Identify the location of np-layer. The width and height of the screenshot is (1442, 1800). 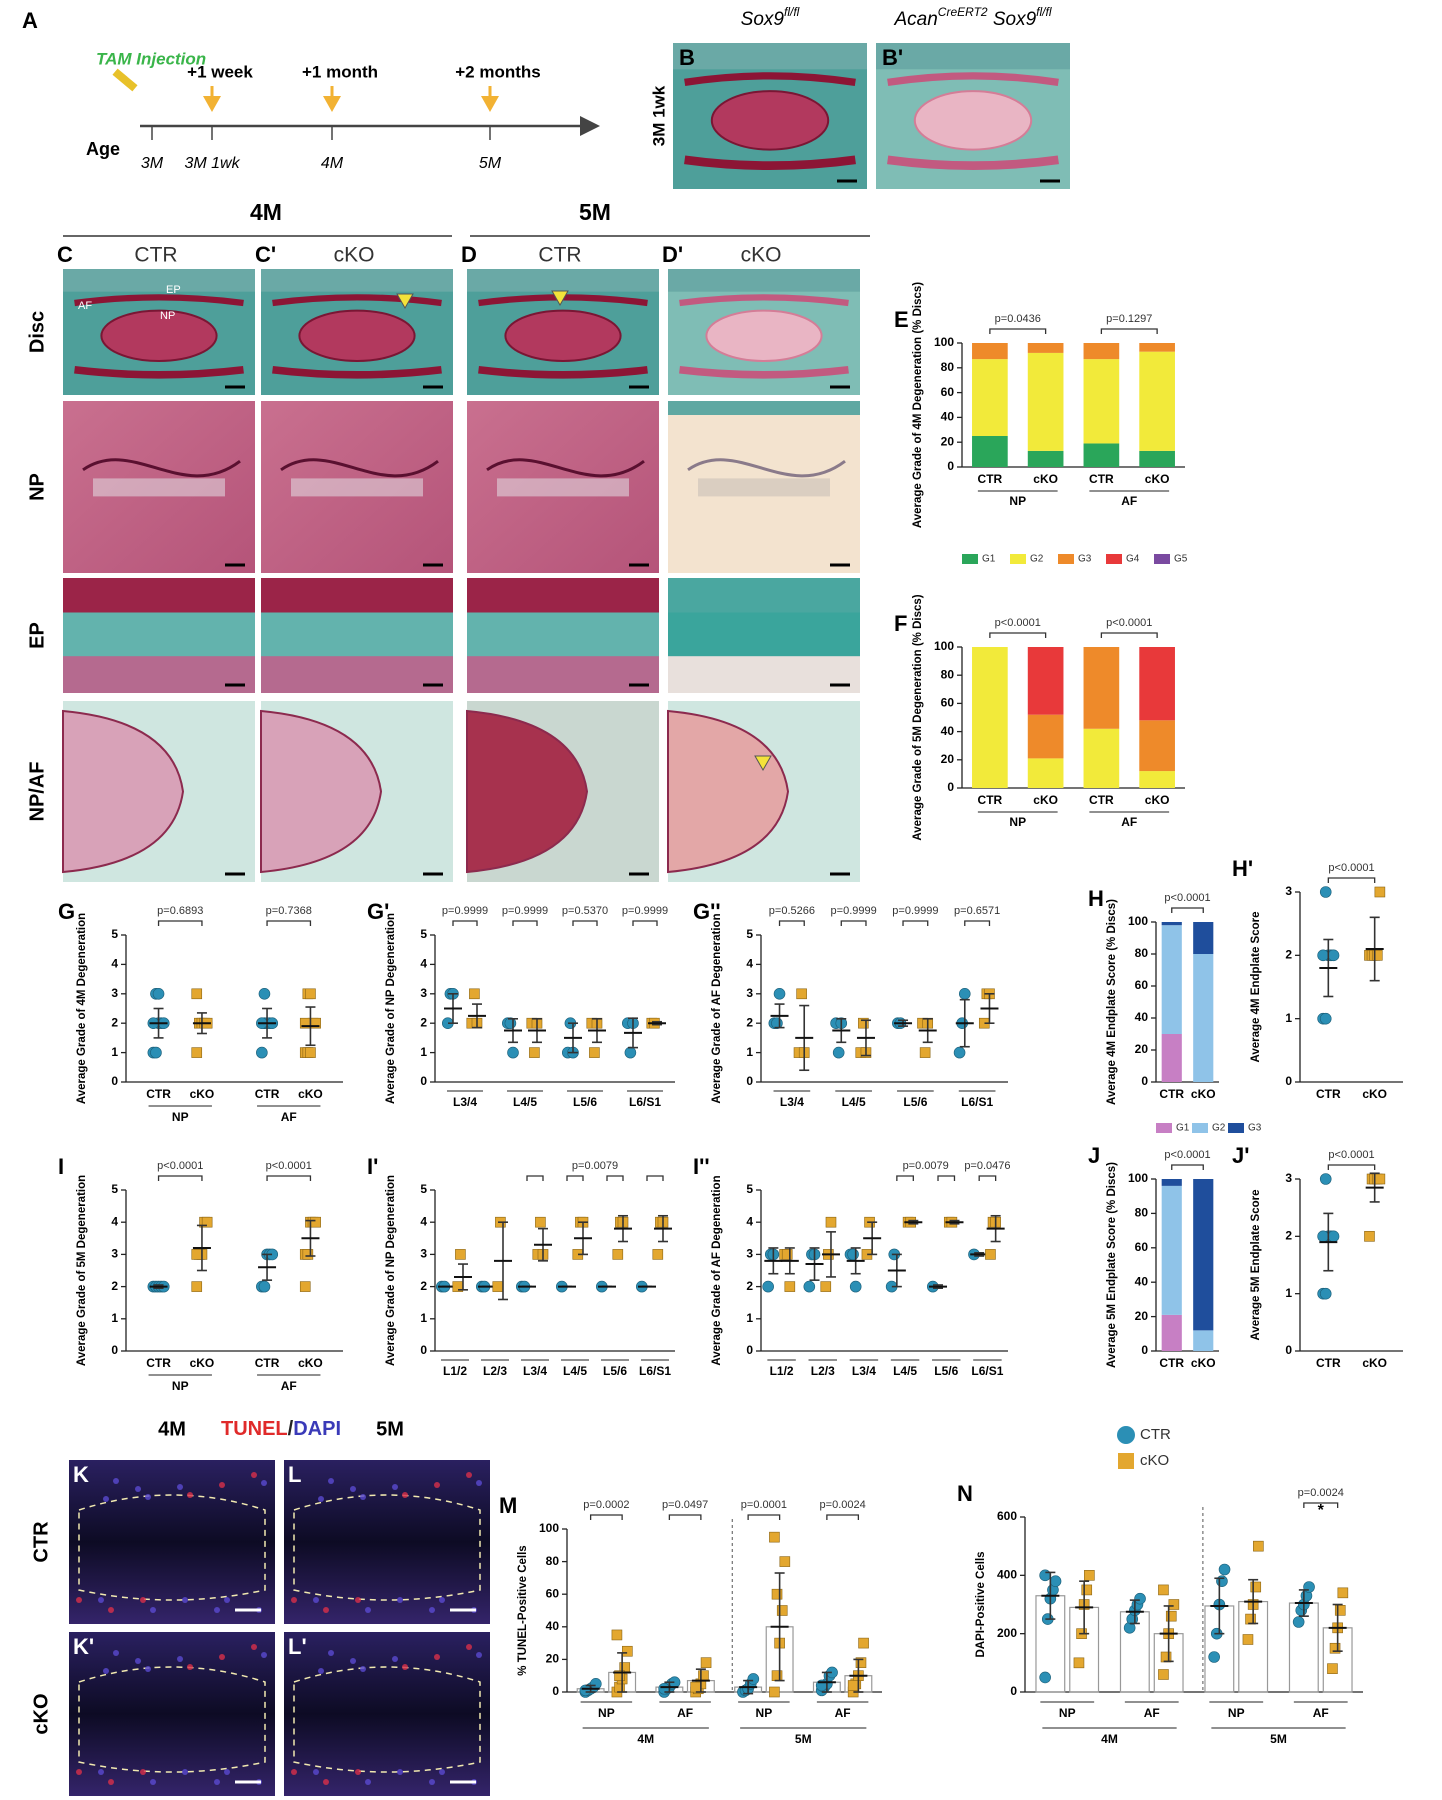
(357, 674).